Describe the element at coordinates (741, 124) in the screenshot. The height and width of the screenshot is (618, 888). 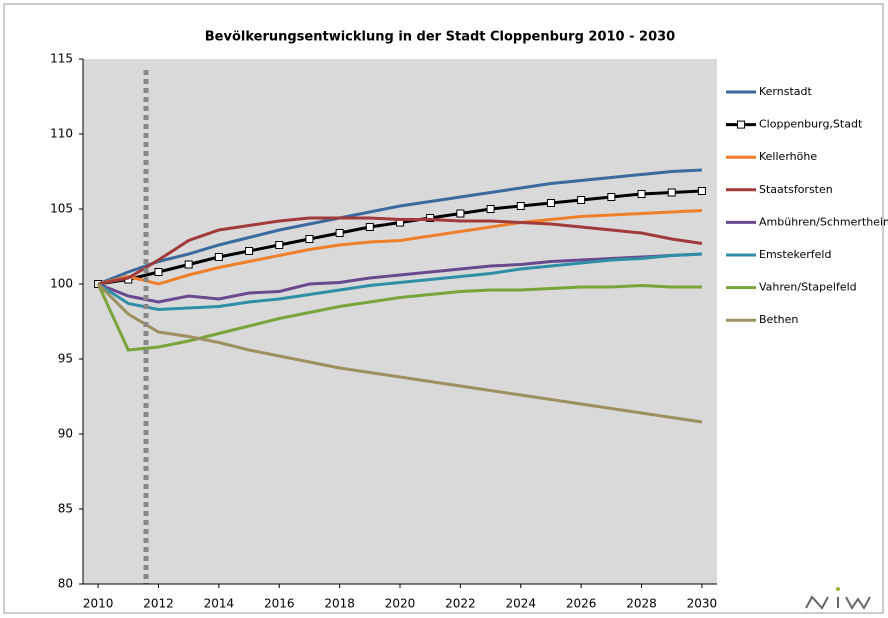
I see `legend-marker` at that location.